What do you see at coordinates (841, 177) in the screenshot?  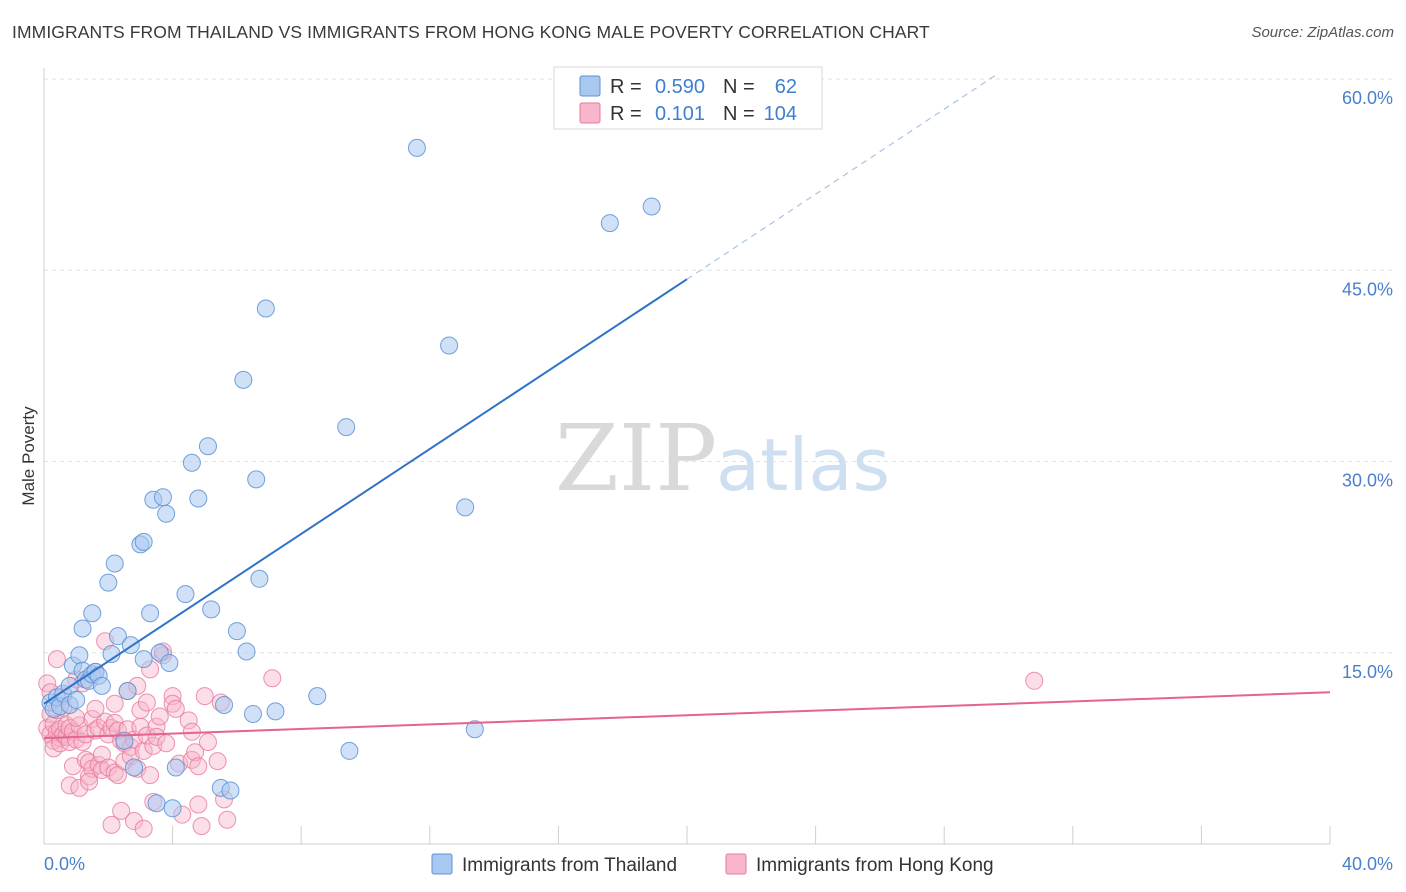 I see `thailand-trend-extension` at bounding box center [841, 177].